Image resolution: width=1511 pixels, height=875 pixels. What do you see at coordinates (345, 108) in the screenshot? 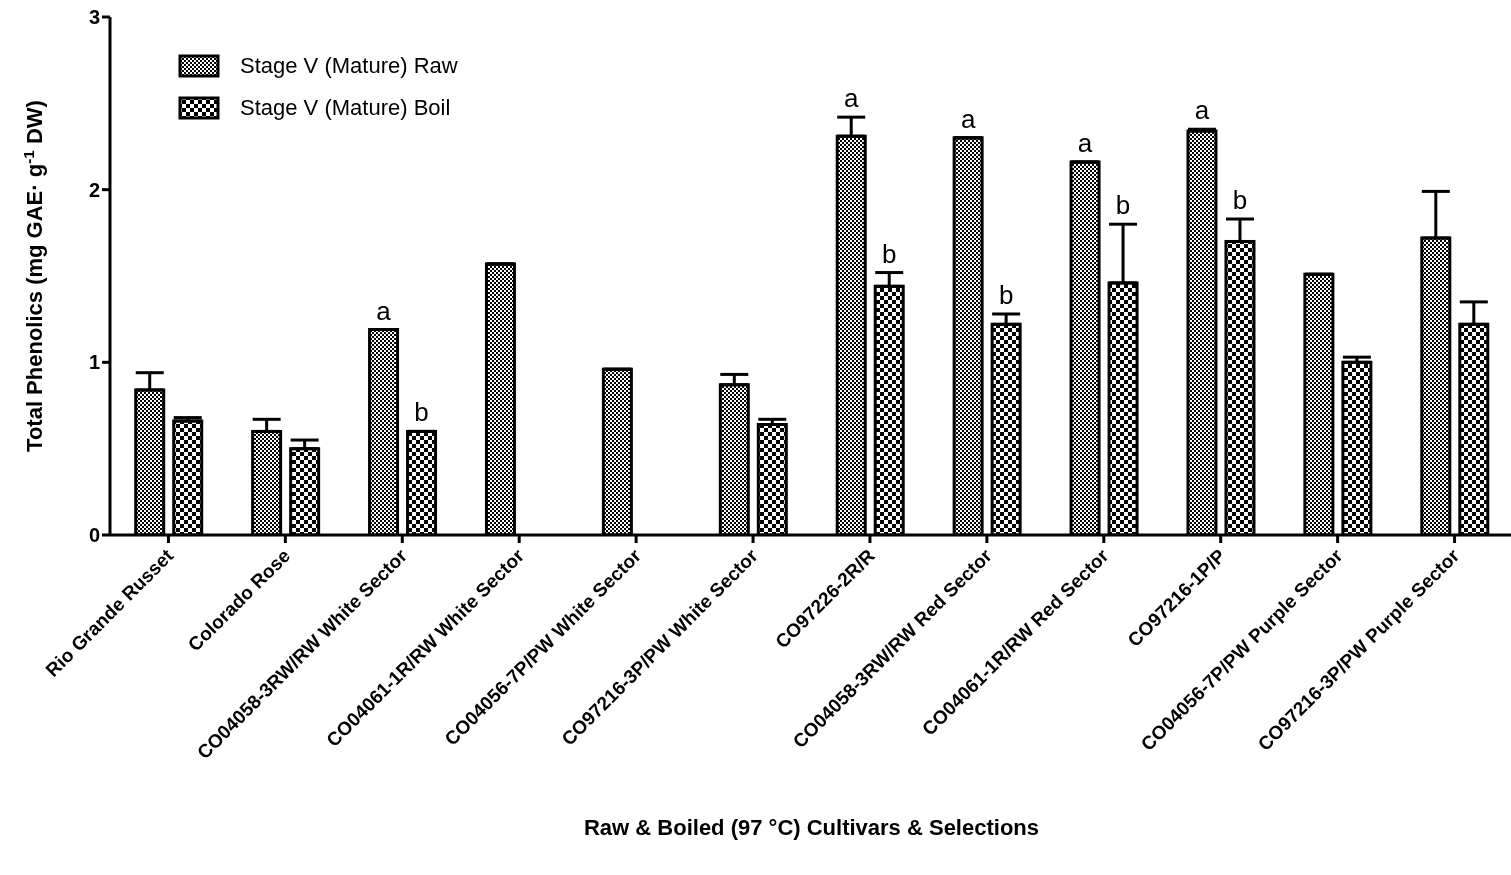
I see `legend-label: Stage V (Mature) Boil` at bounding box center [345, 108].